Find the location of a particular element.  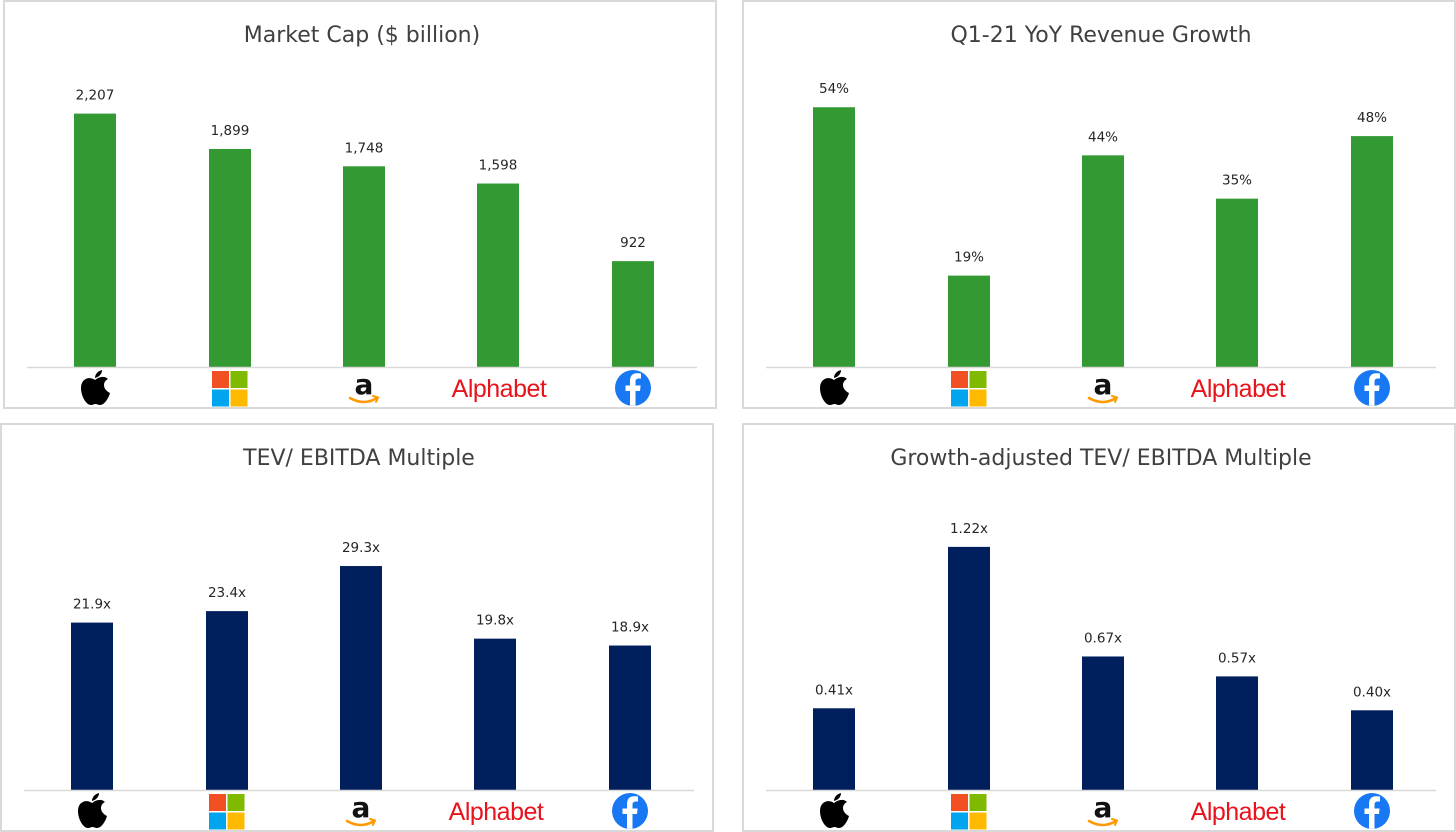

data-label-microsoft: 23.4x is located at coordinates (227, 593).